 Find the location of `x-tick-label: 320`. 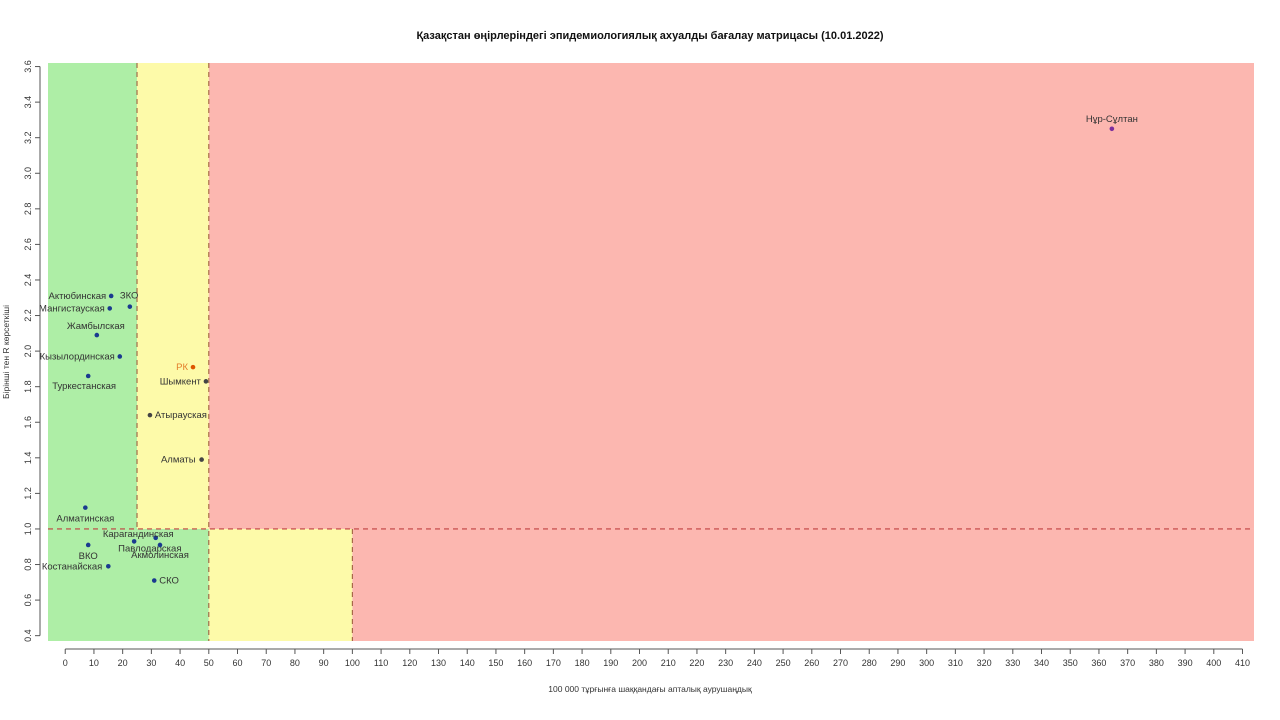

x-tick-label: 320 is located at coordinates (984, 663).